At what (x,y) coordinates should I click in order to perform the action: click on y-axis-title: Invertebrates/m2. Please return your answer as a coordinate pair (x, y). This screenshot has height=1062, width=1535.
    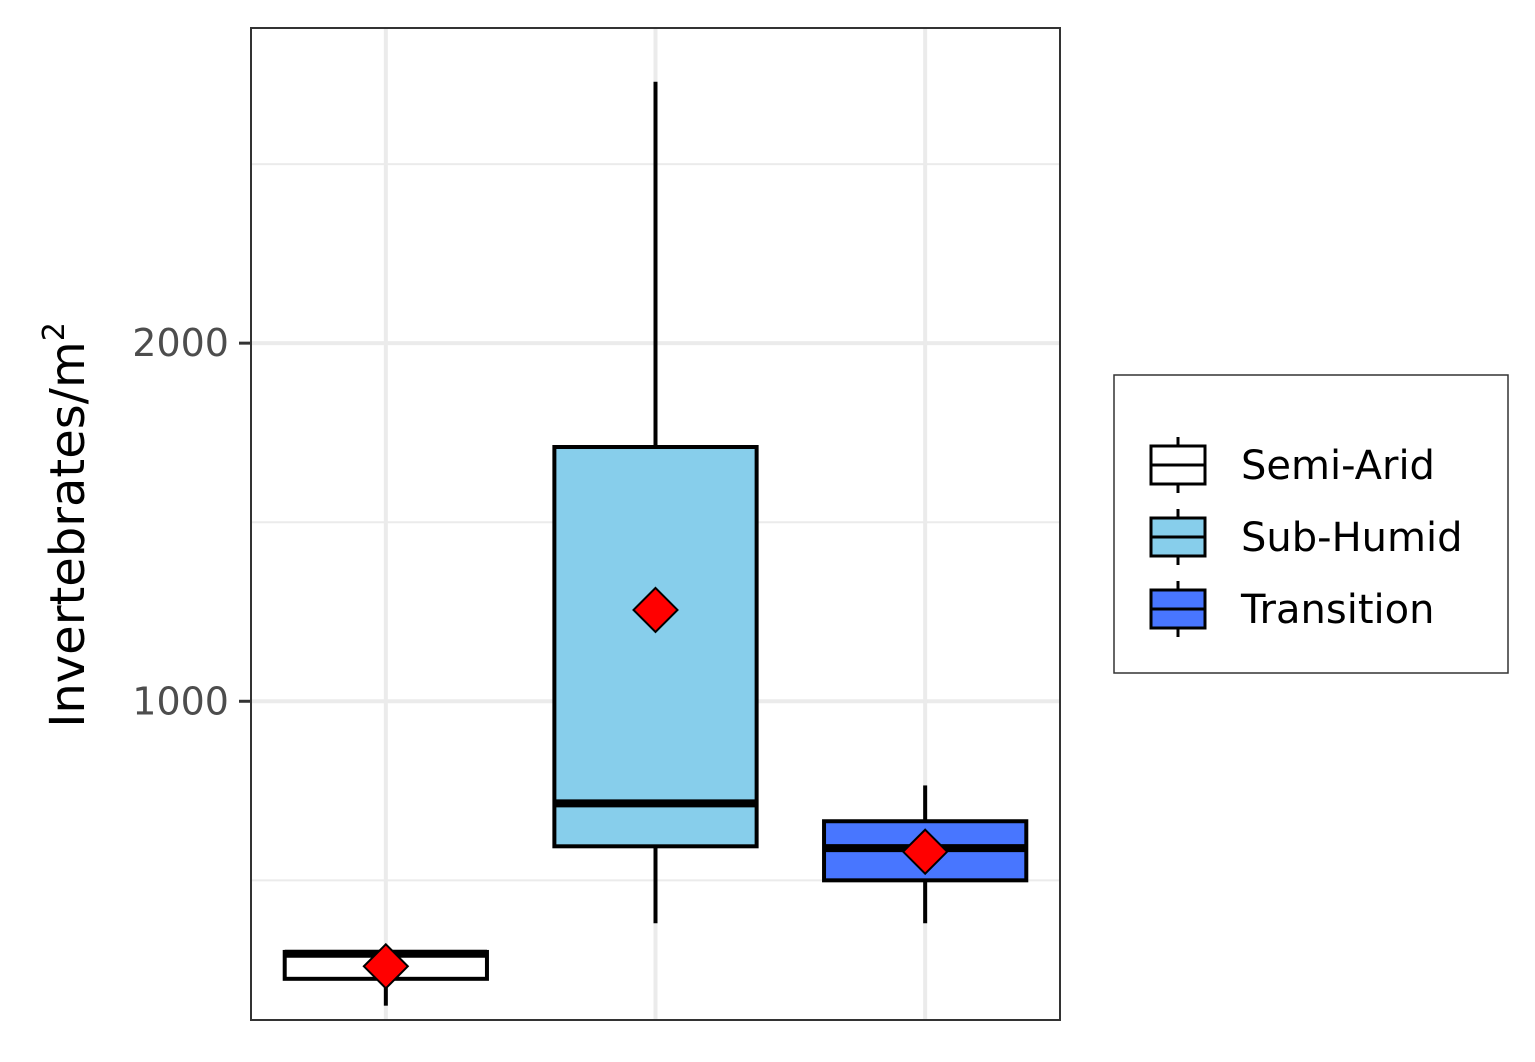
    Looking at the image, I should click on (66, 525).